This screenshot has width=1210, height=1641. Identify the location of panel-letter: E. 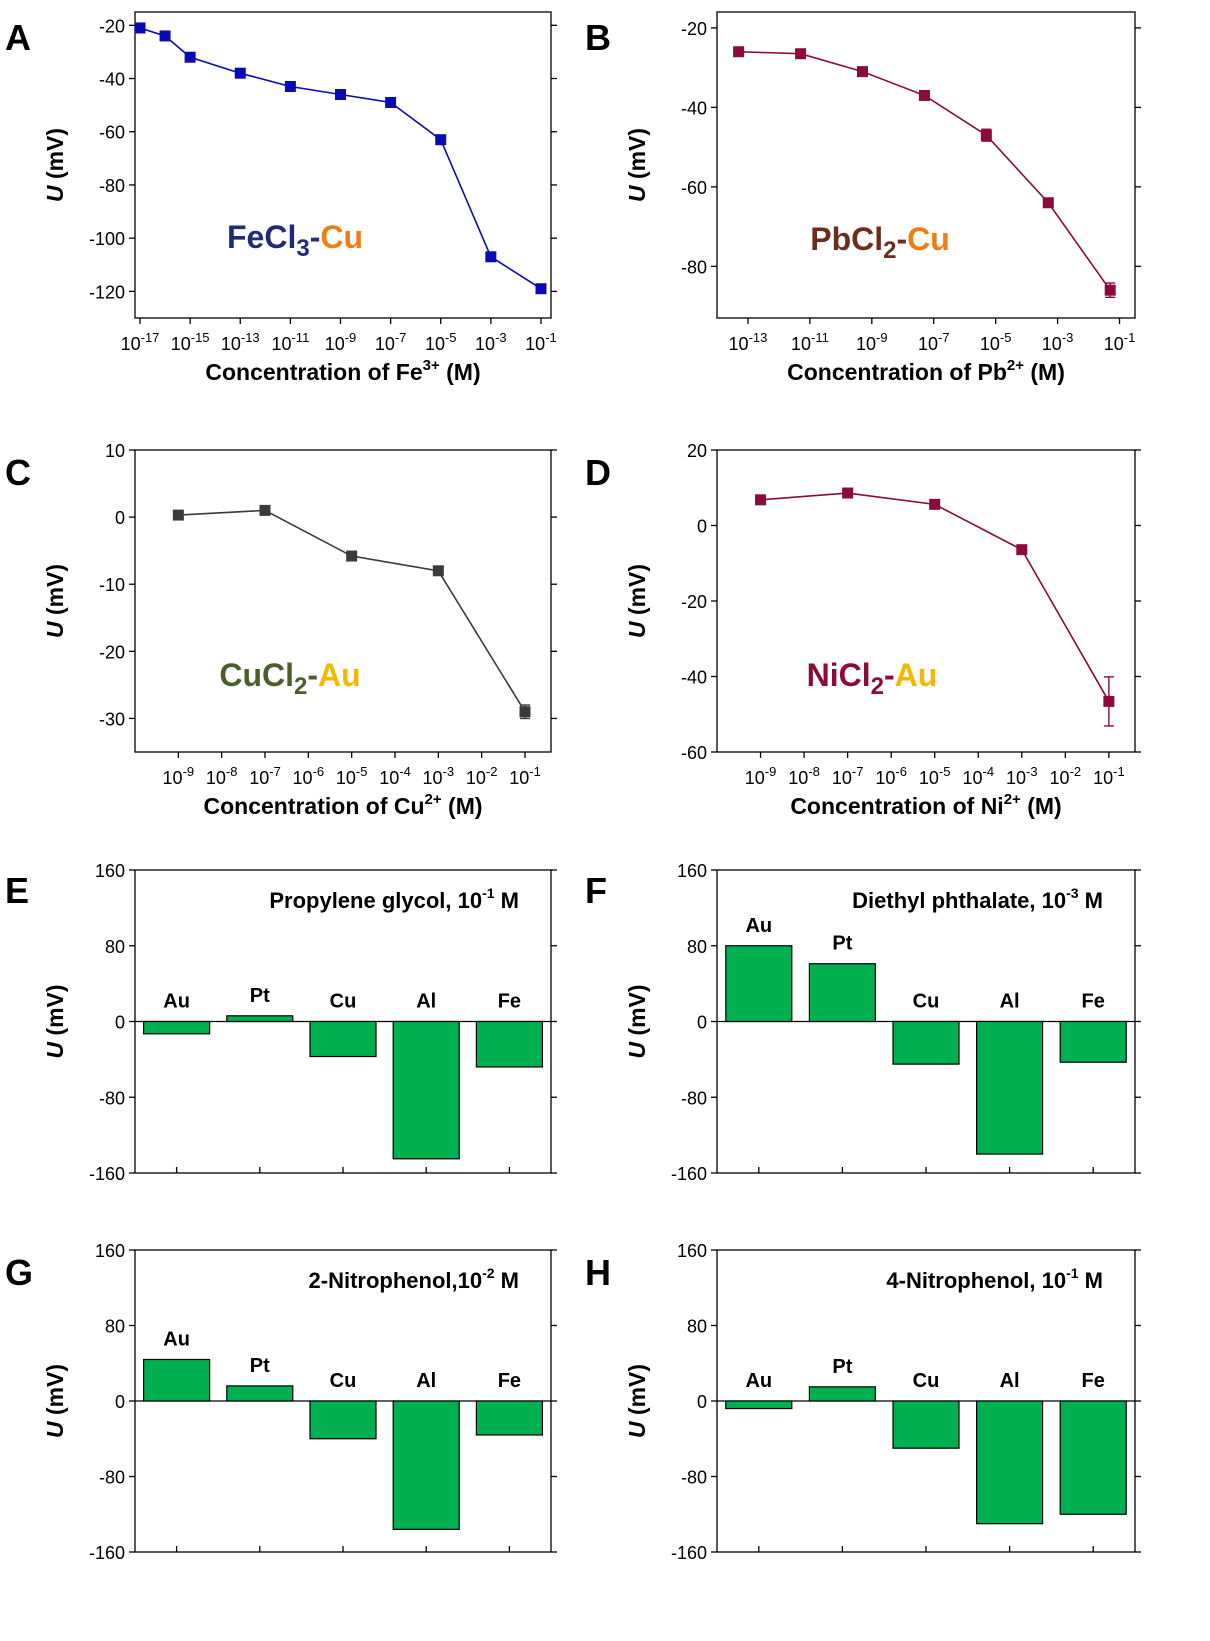
(17, 890).